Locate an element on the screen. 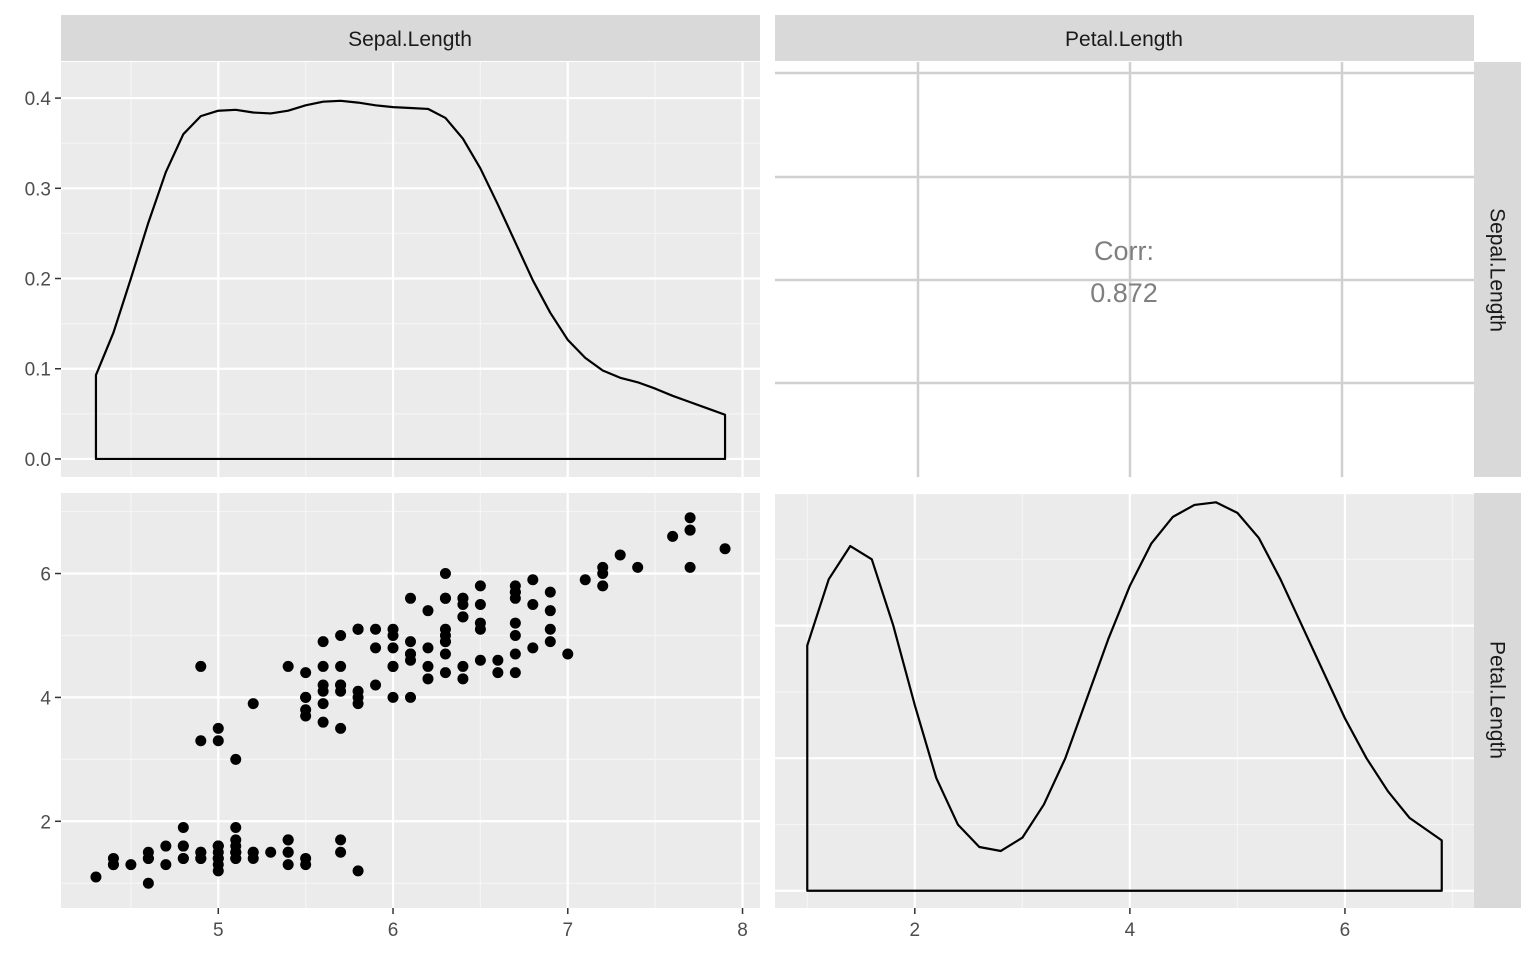 The width and height of the screenshot is (1536, 960). y-tick-label: 0.2 is located at coordinates (38, 280).